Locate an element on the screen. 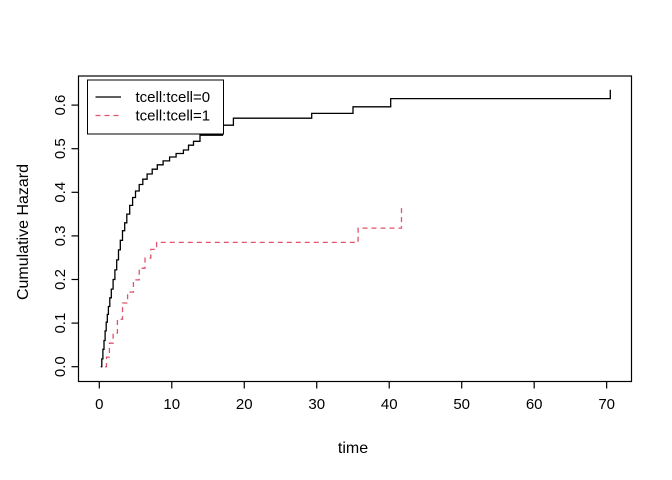 Image resolution: width=672 pixels, height=480 pixels. x-tick-label: 60 is located at coordinates (534, 404).